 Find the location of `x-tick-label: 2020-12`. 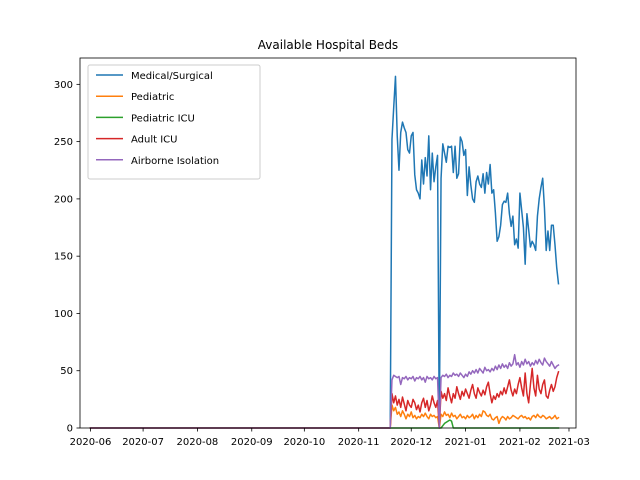

x-tick-label: 2020-12 is located at coordinates (411, 442).